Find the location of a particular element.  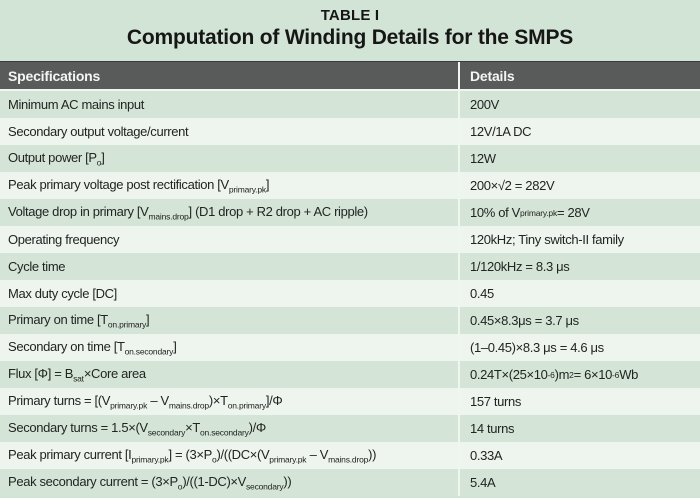

detail-cell: 120kHz; Tiny switch-II family is located at coordinates (579, 239).